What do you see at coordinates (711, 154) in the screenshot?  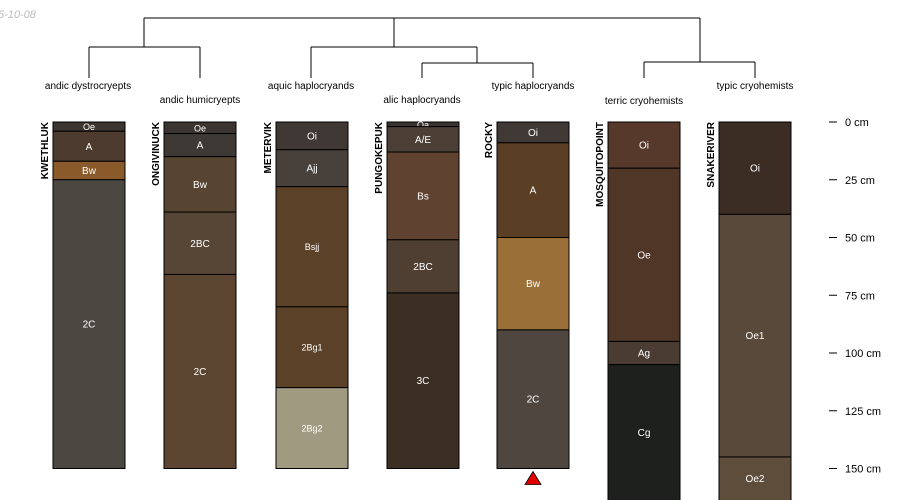 I see `profile-name: SNAKERIVER` at bounding box center [711, 154].